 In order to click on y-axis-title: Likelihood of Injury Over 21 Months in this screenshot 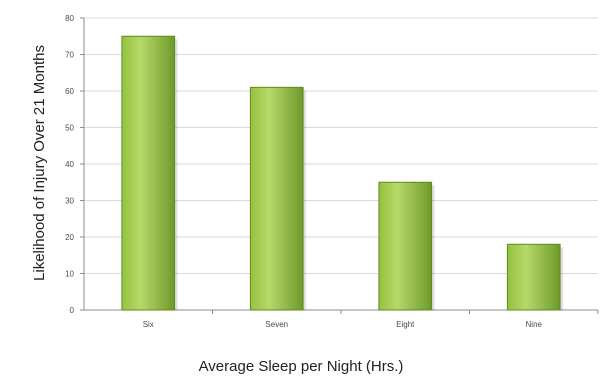, I will do `click(39, 163)`.